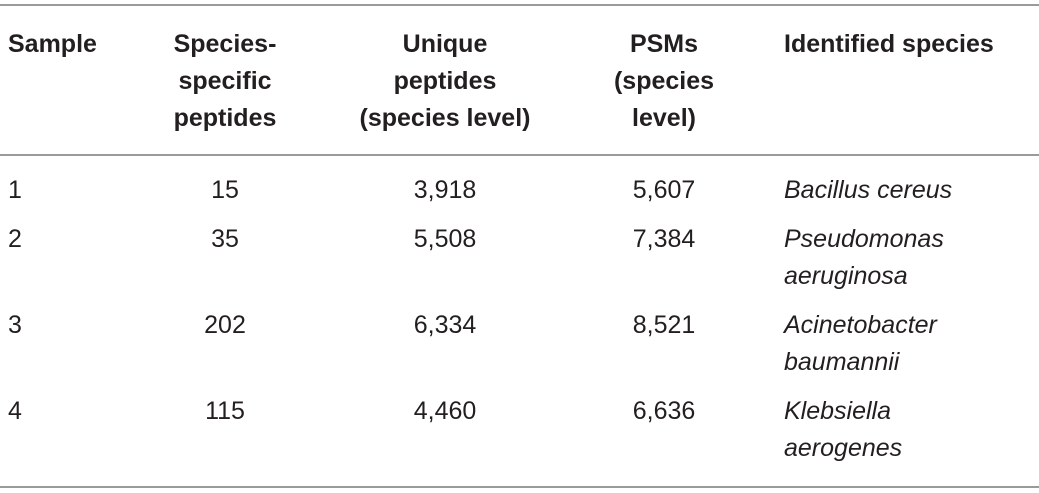  What do you see at coordinates (15, 325) in the screenshot?
I see `cell-sample: 3` at bounding box center [15, 325].